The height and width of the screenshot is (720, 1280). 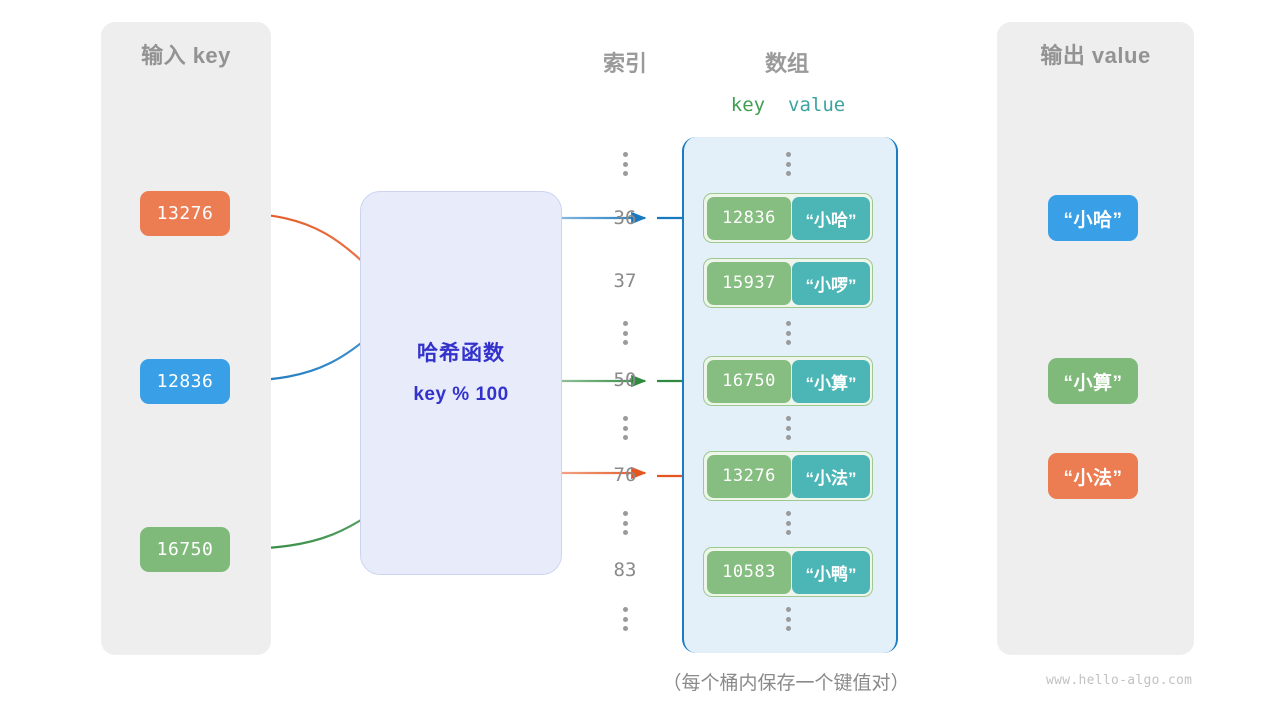 I want to click on site-watermark: www.hello-algo.com, so click(x=1119, y=680).